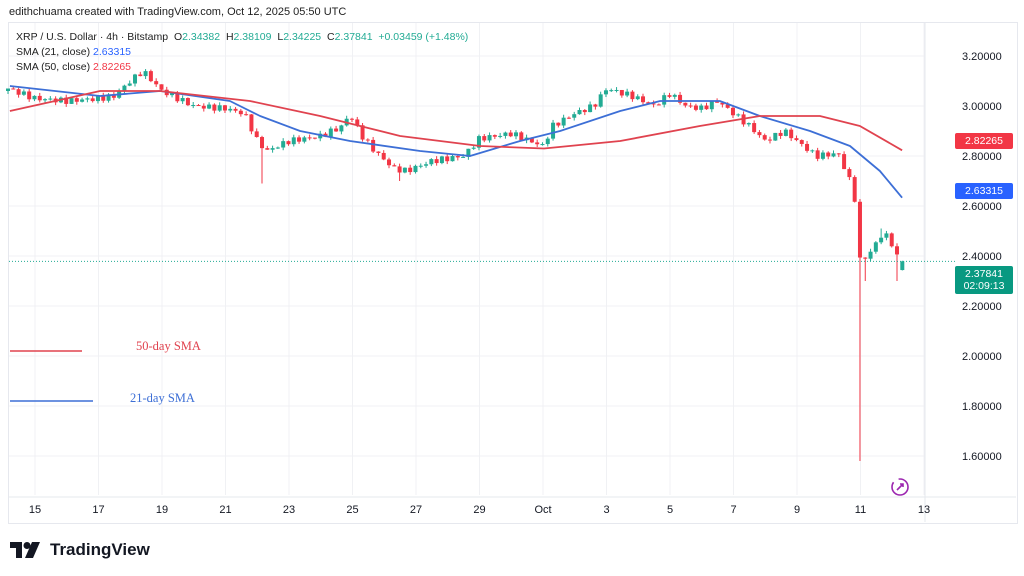 The image size is (1024, 576). I want to click on high-label: H, so click(229, 37).